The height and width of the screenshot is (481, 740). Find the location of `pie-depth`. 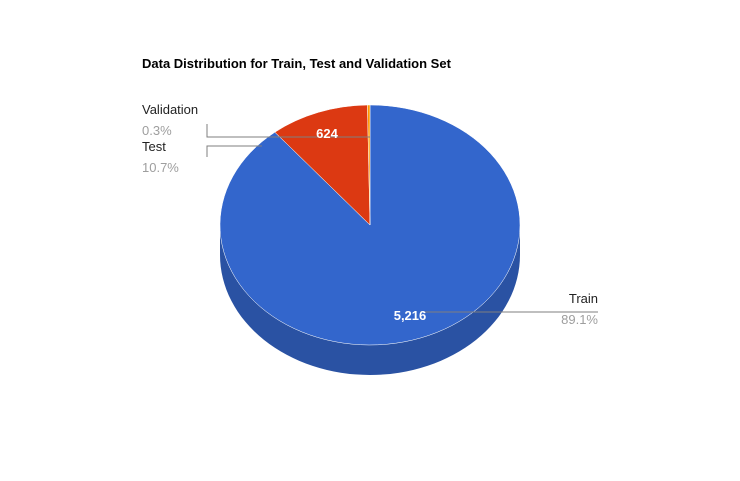

pie-depth is located at coordinates (370, 300).